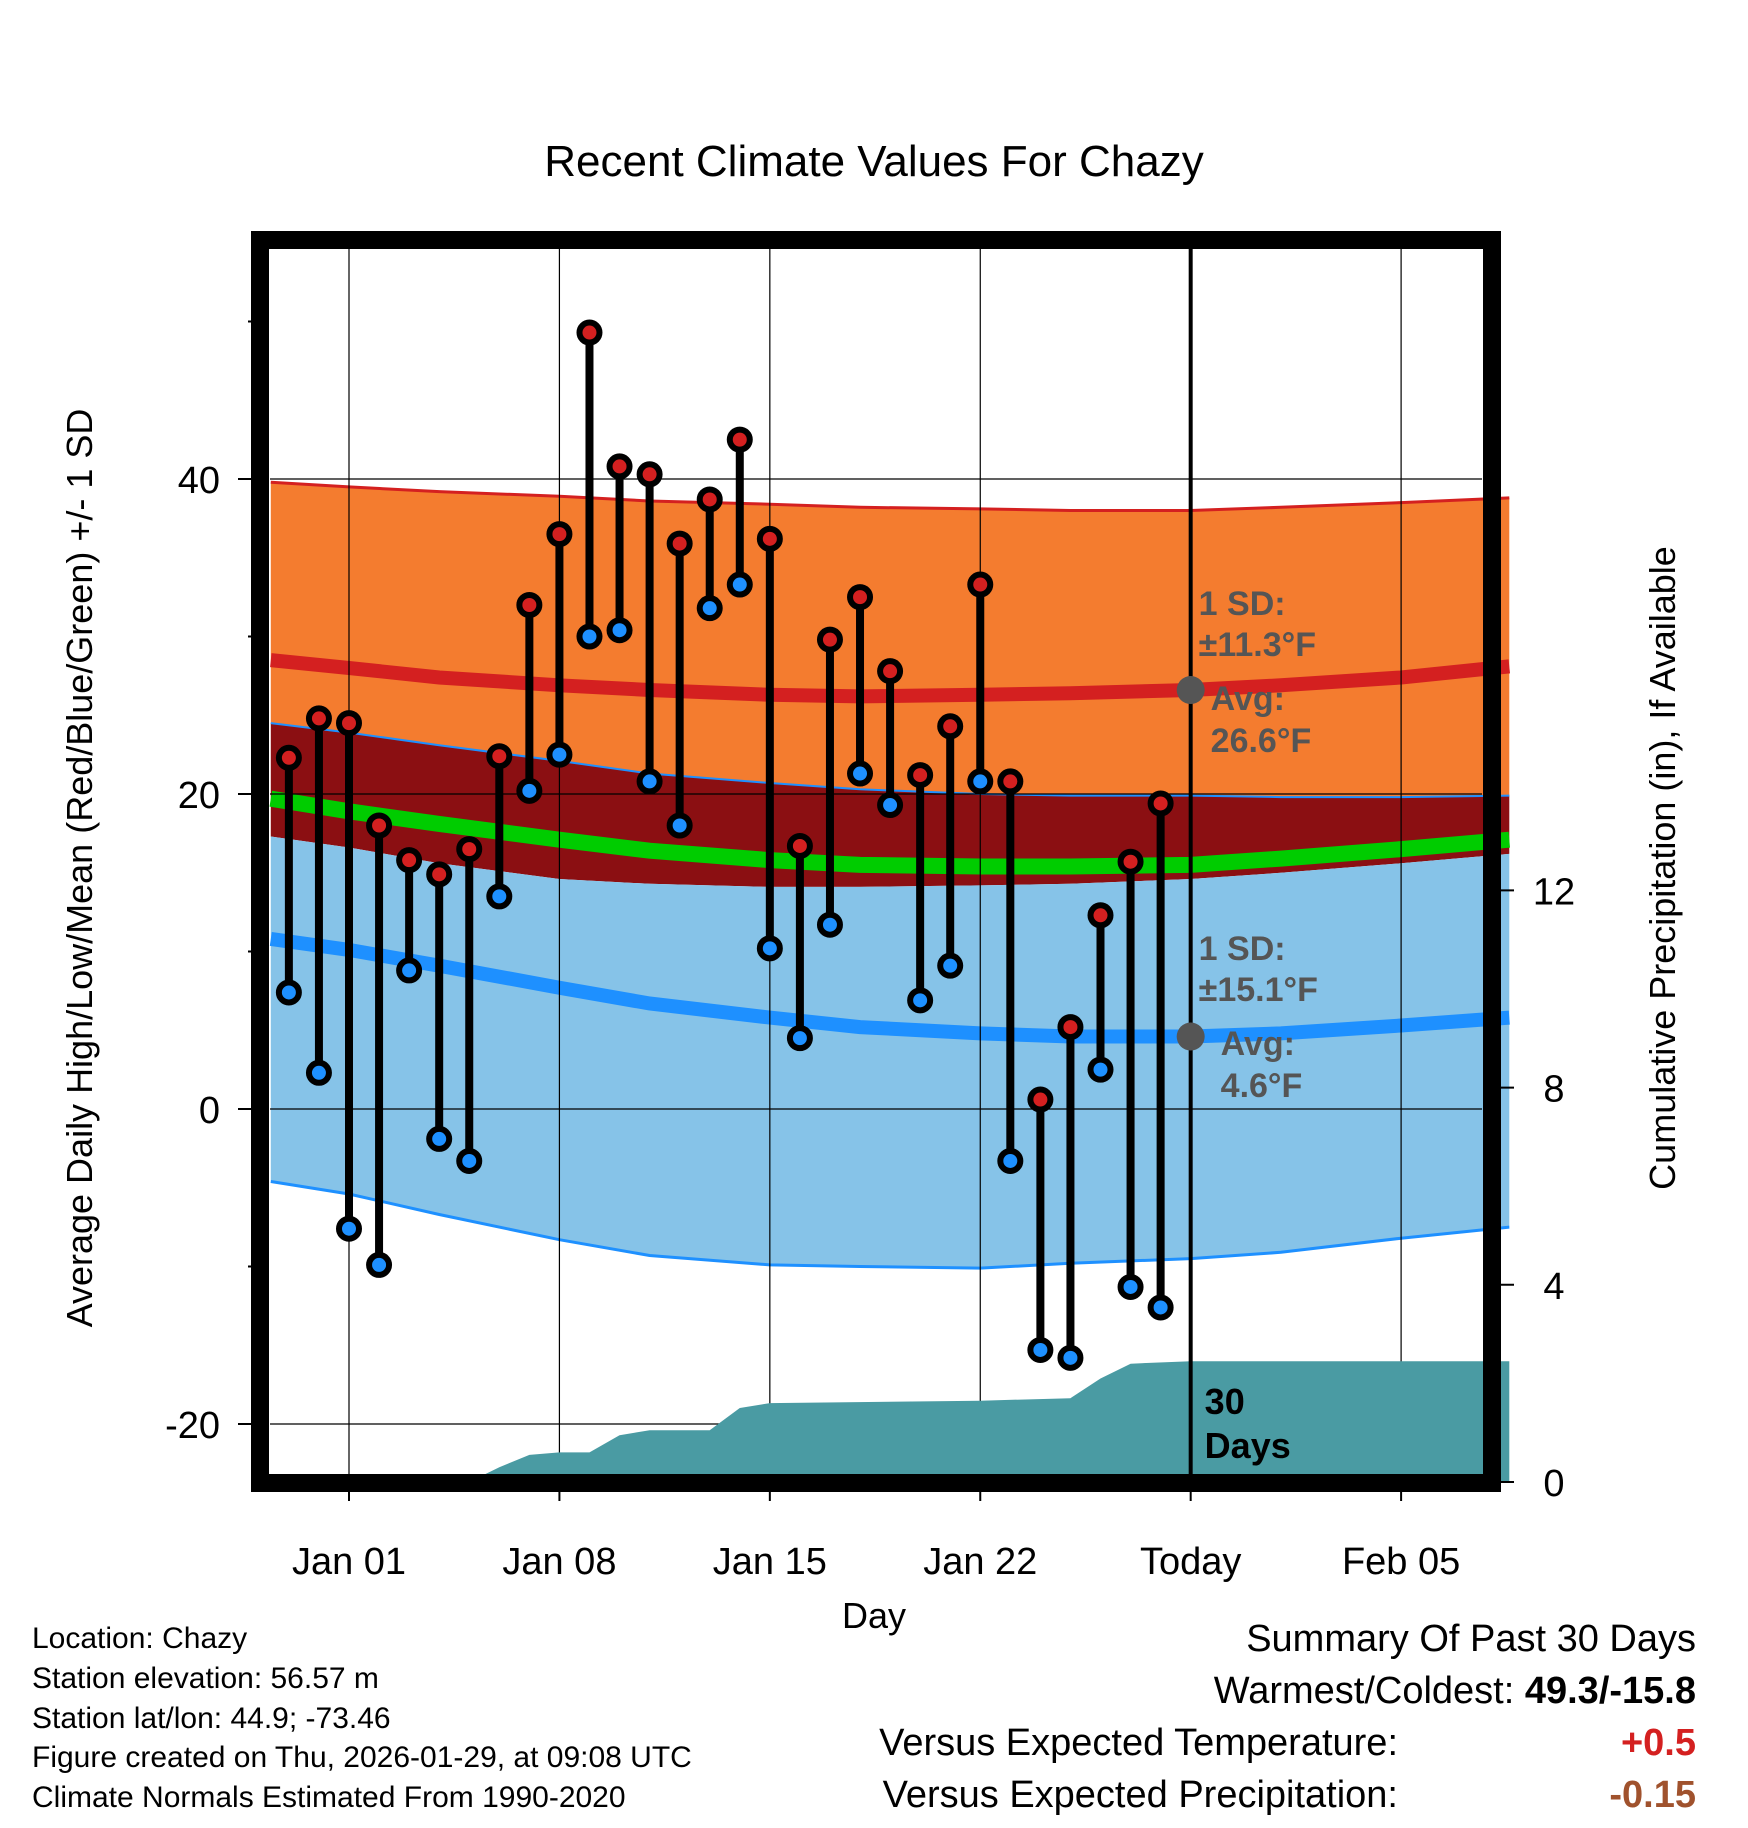 This screenshot has width=1748, height=1828. Describe the element at coordinates (1610, 1691) in the screenshot. I see `warmest-value: 49.3/-15.8` at that location.